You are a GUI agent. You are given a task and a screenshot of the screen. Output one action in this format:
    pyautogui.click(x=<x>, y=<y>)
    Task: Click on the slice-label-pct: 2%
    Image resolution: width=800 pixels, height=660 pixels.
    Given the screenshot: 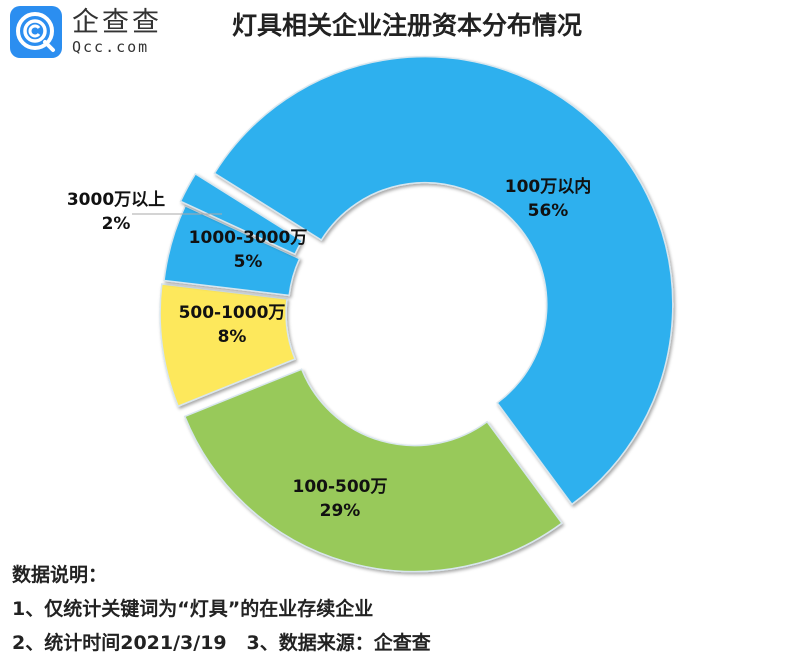 What is the action you would take?
    pyautogui.click(x=116, y=224)
    